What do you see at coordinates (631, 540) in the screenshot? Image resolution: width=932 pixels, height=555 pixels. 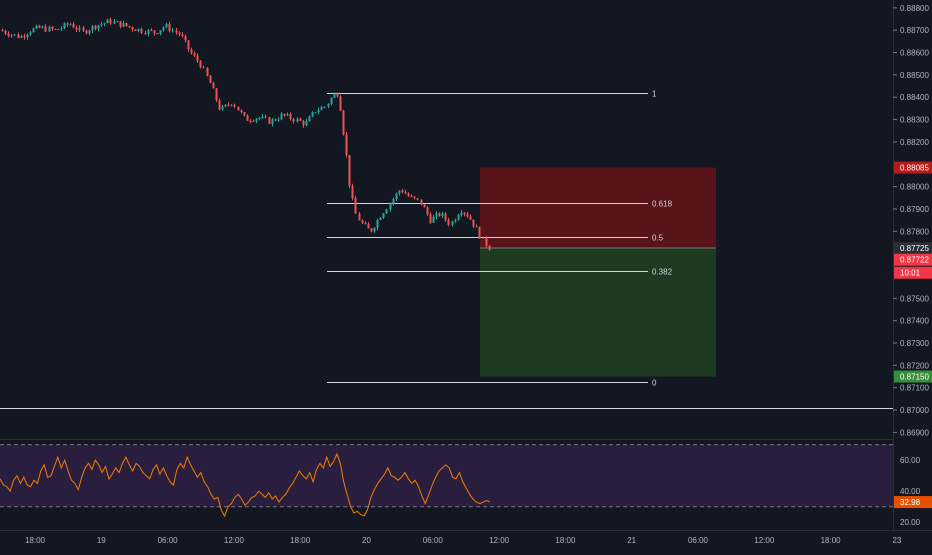 I see `time-tick-label: 21` at bounding box center [631, 540].